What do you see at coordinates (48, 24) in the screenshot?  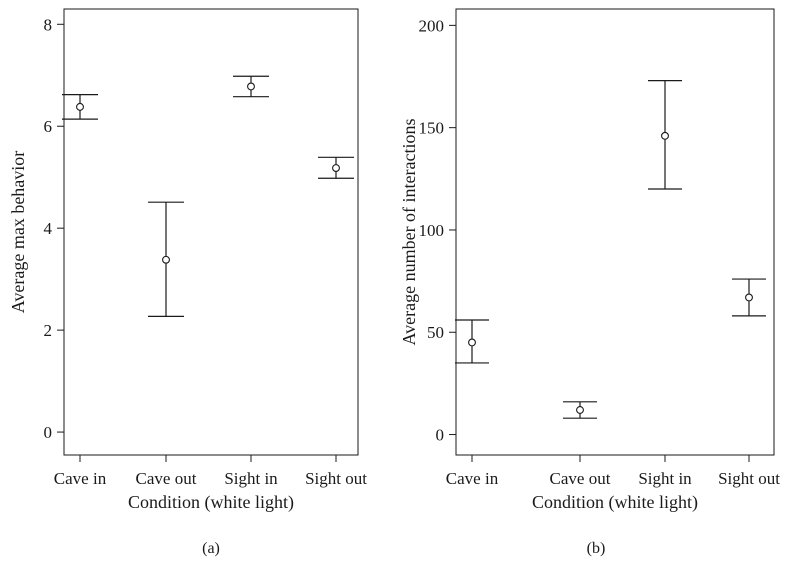 I see `y-tick-label: 8` at bounding box center [48, 24].